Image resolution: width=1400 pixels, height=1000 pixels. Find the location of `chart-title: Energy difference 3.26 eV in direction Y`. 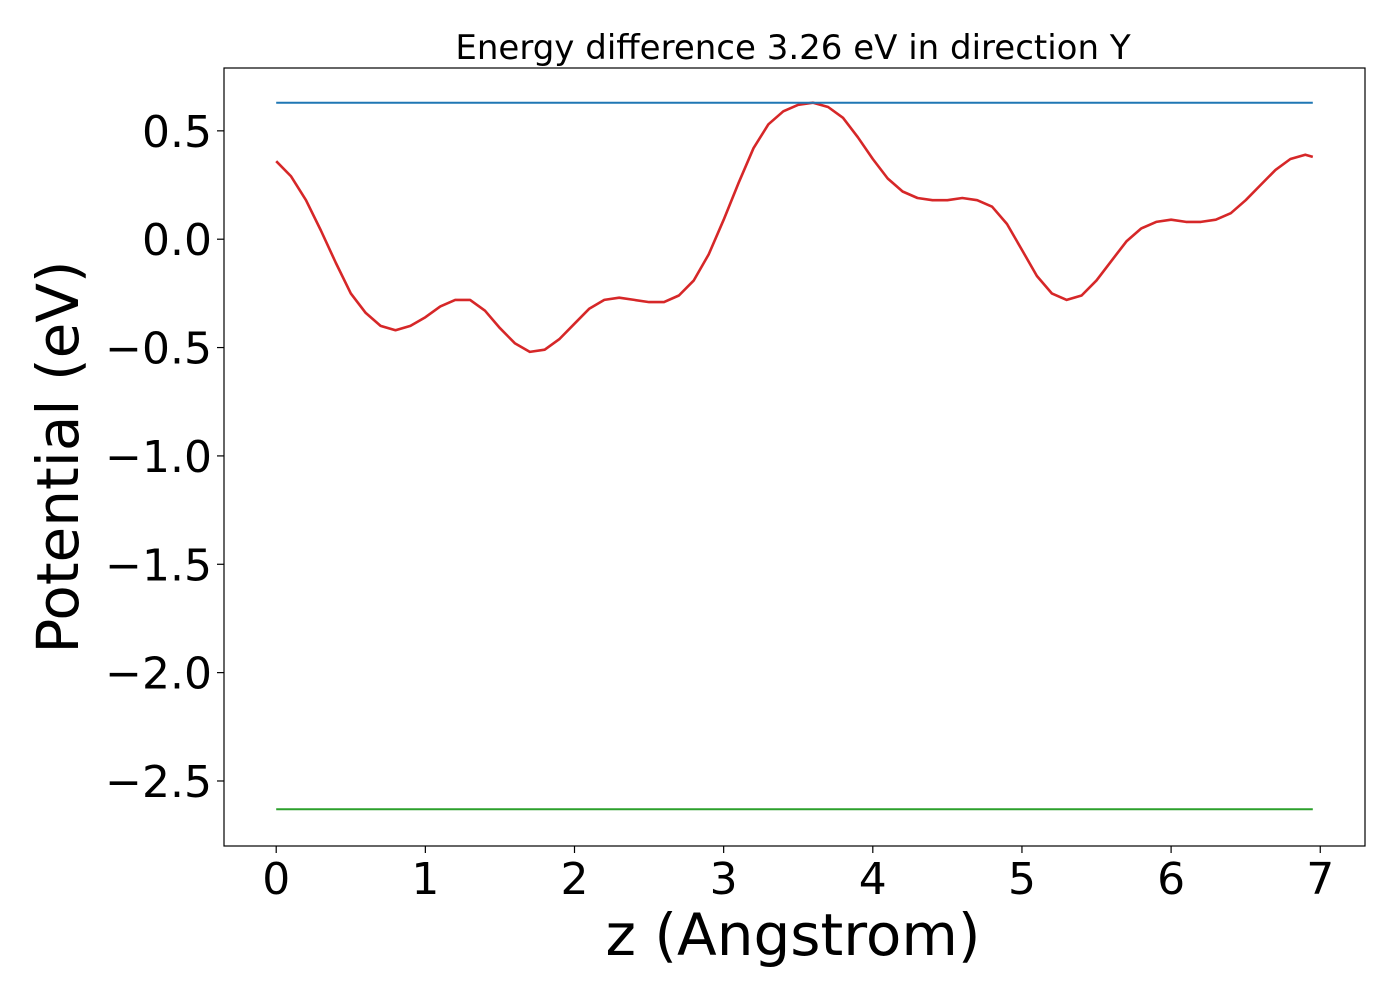

chart-title: Energy difference 3.26 eV in direction Y is located at coordinates (792, 48).